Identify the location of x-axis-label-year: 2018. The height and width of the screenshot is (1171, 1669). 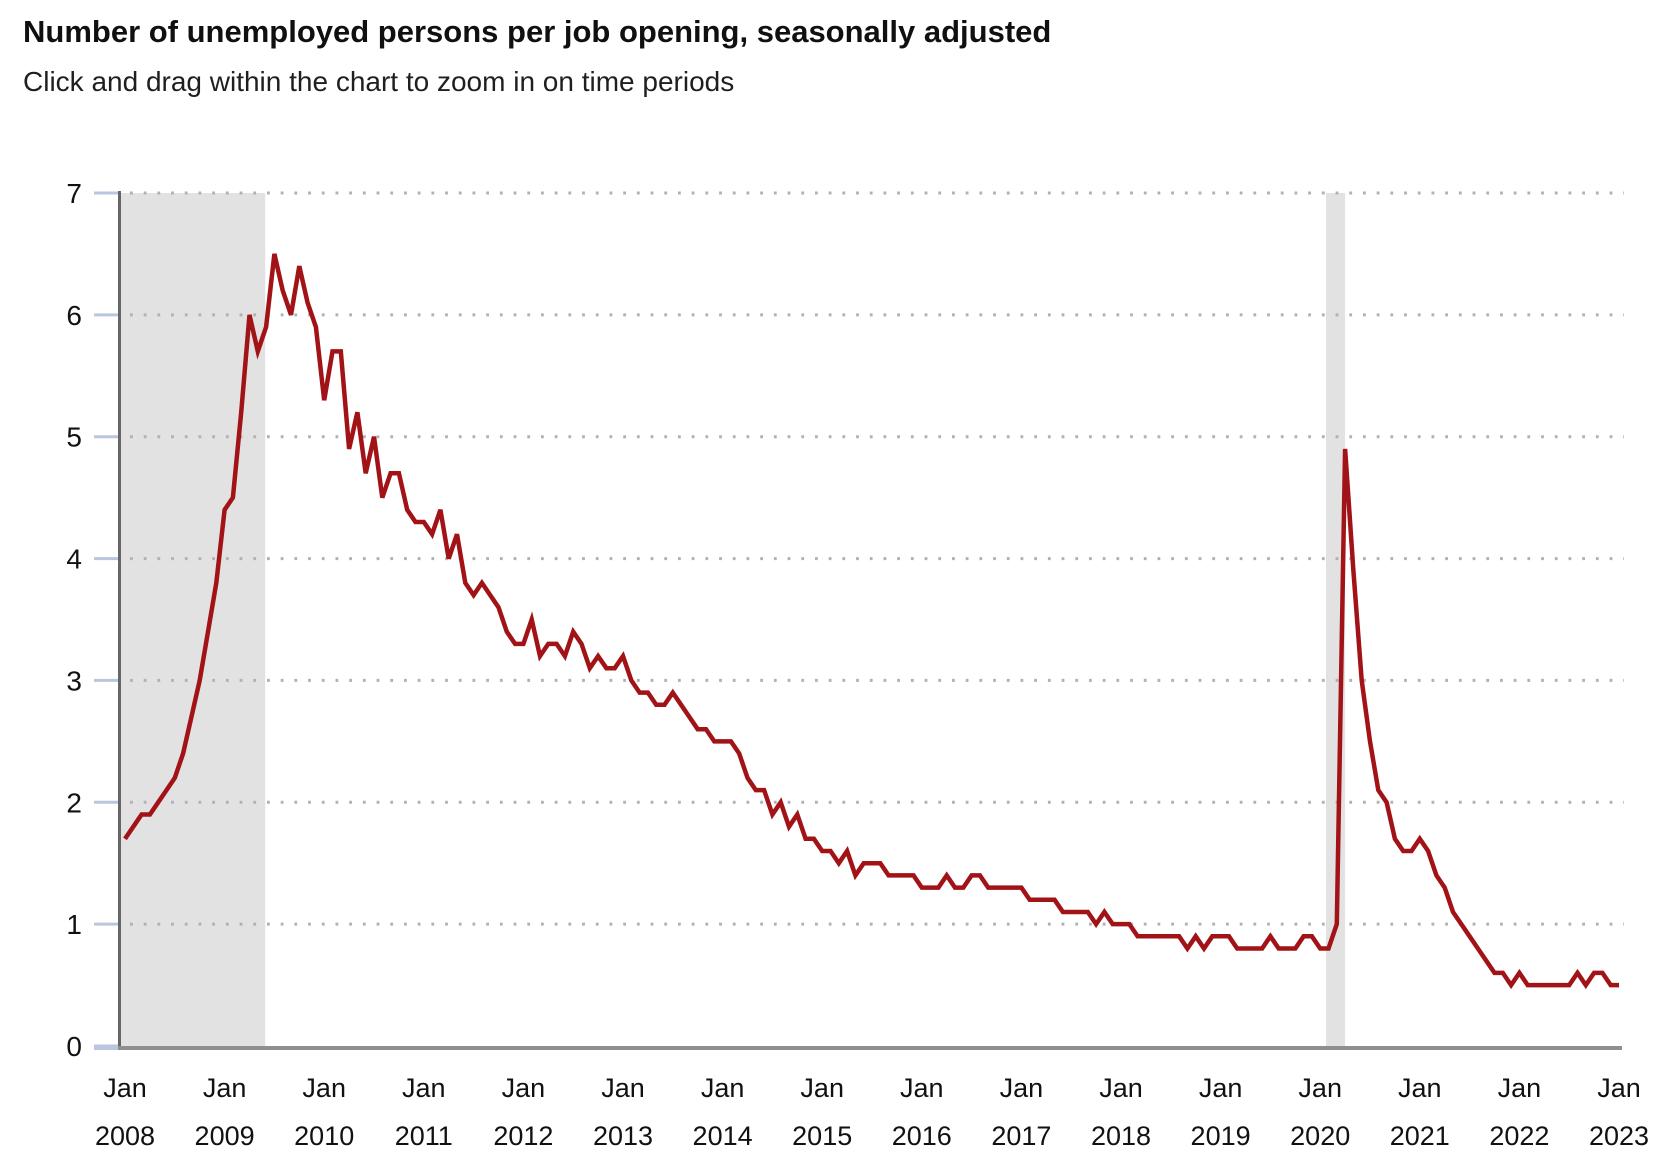
(1121, 1136).